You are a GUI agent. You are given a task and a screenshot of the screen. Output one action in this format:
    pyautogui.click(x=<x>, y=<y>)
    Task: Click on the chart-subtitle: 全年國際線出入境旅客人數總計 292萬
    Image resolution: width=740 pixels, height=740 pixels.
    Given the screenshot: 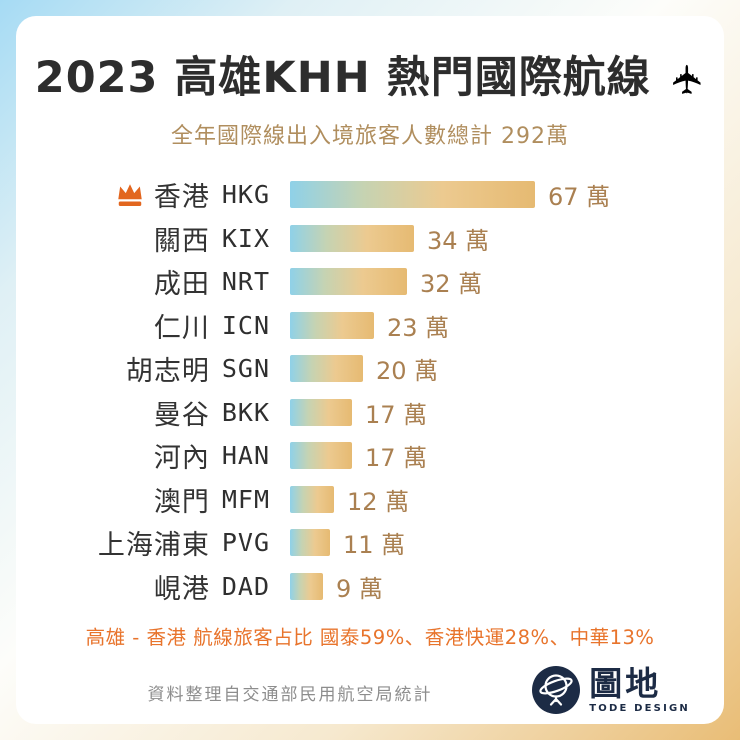 What is the action you would take?
    pyautogui.click(x=370, y=136)
    